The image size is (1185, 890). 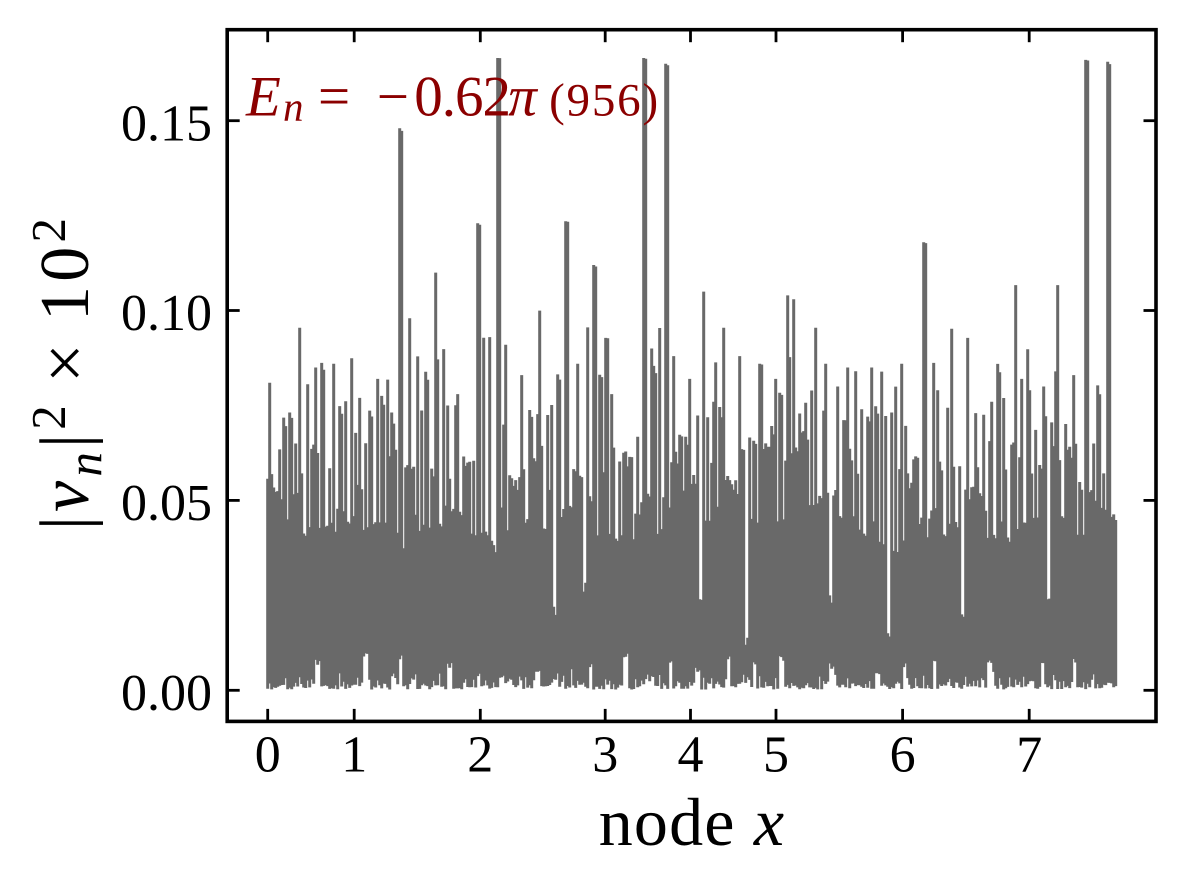 What do you see at coordinates (66, 372) in the screenshot?
I see `svg-text: |vn|2 × 102` at bounding box center [66, 372].